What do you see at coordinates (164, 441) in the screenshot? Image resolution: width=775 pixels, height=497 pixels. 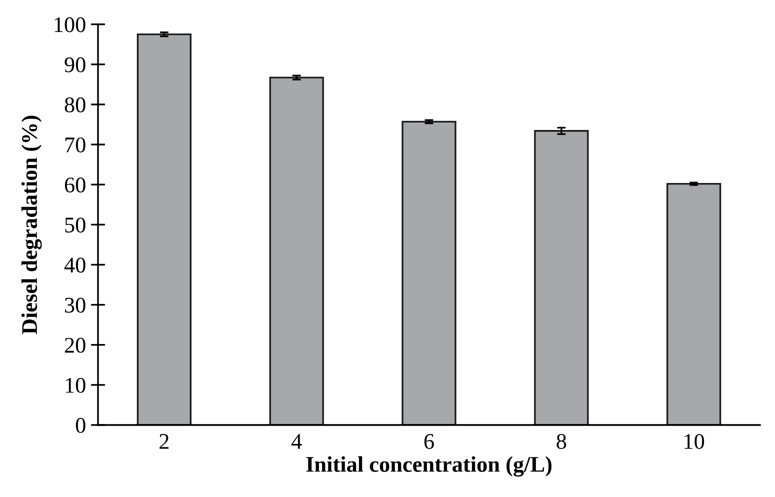 I see `x-tick-label: 2` at bounding box center [164, 441].